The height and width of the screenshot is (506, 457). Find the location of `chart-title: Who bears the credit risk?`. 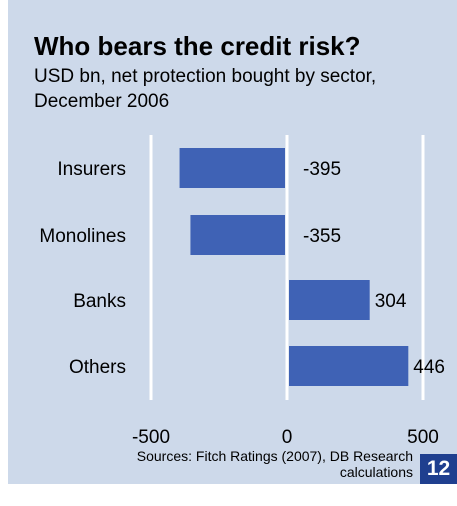

chart-title: Who bears the credit risk? is located at coordinates (197, 46).